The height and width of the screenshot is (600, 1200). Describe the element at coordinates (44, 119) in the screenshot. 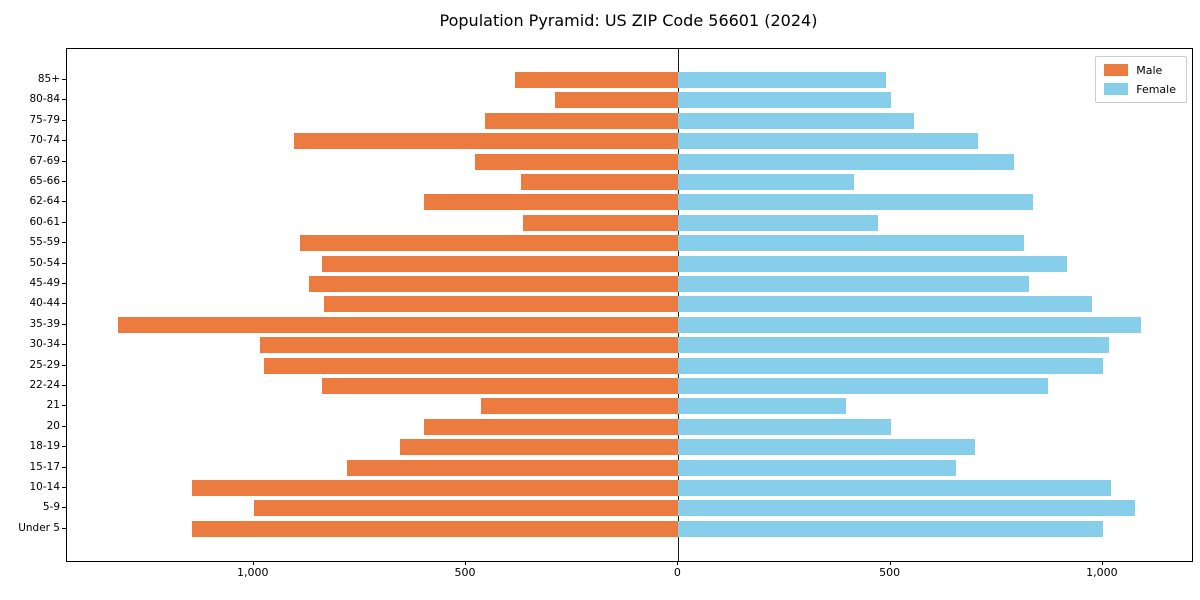

I see `y-axis-label-75-79: 75-79` at that location.